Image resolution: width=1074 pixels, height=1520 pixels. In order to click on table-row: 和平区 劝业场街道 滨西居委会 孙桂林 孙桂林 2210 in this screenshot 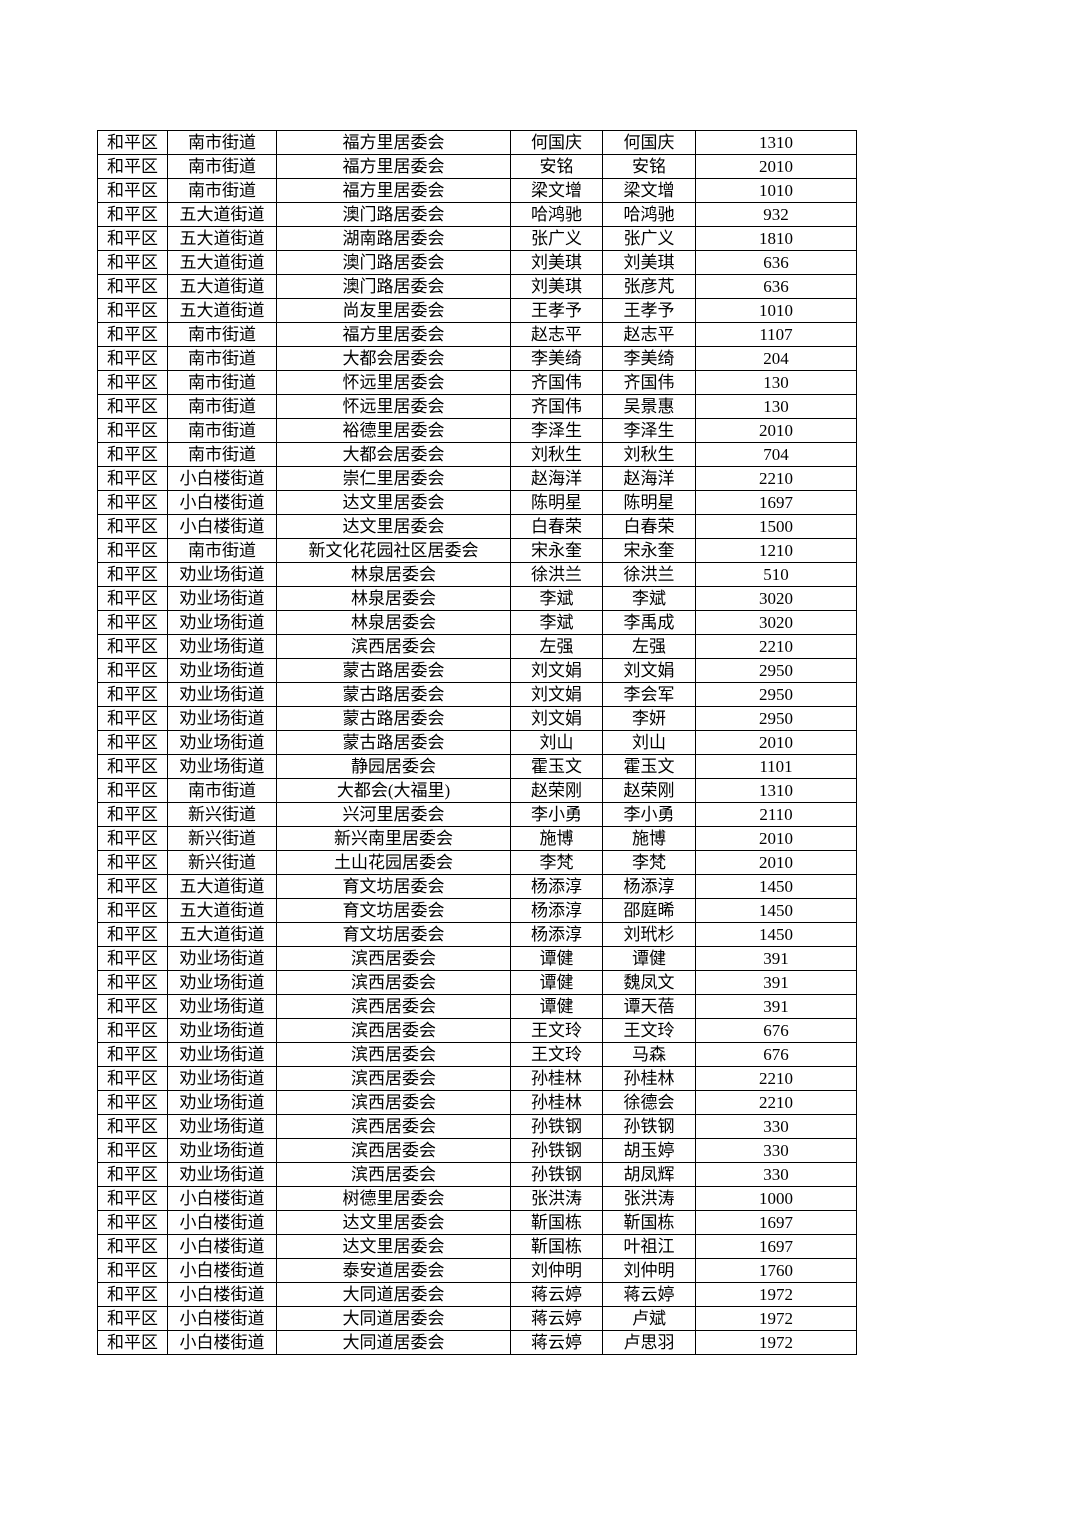, I will do `click(477, 1078)`.